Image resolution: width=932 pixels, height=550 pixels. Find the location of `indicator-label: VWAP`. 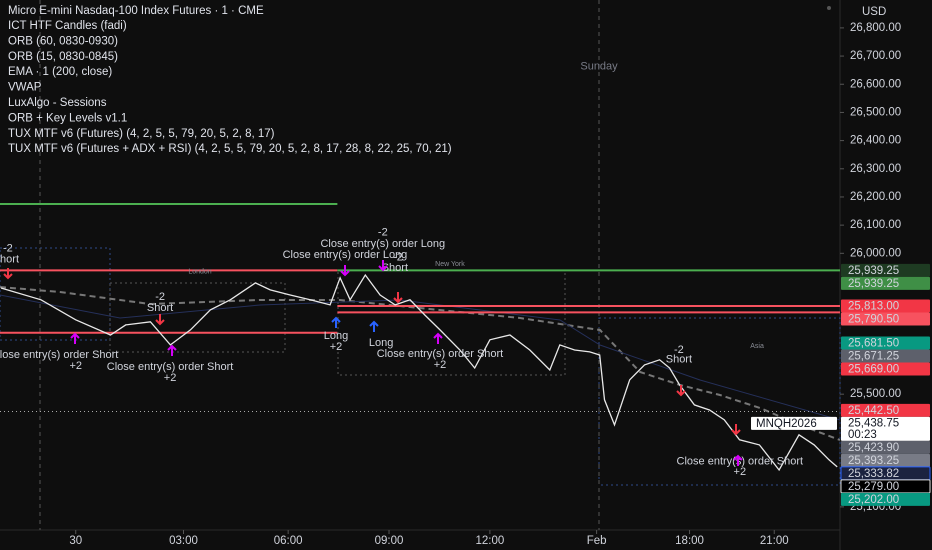

indicator-label: VWAP is located at coordinates (25, 88).